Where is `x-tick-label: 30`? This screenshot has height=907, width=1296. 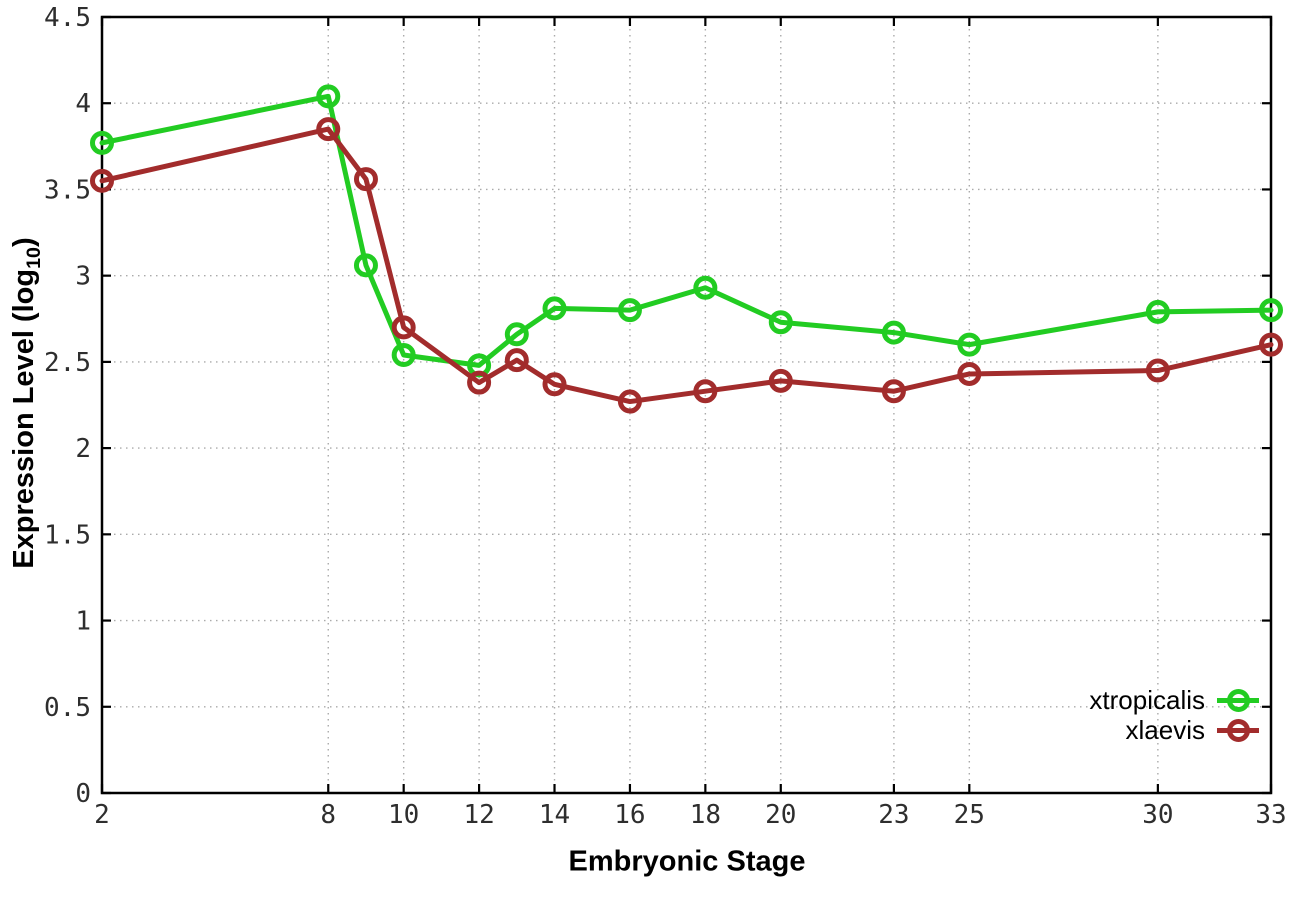 x-tick-label: 30 is located at coordinates (1157, 815).